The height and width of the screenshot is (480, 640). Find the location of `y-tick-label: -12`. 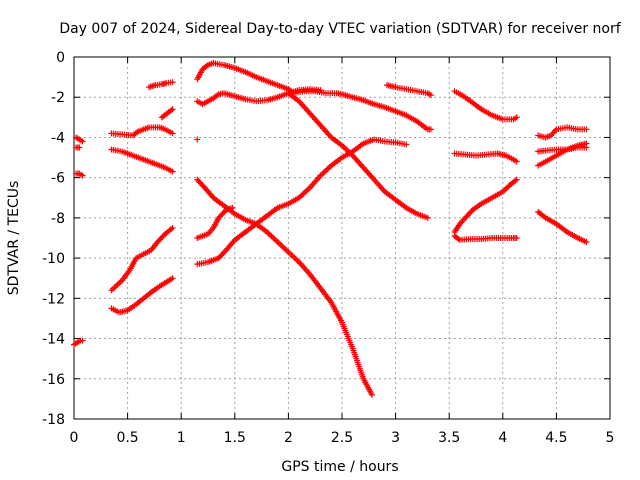

y-tick-label: -12 is located at coordinates (53, 299).